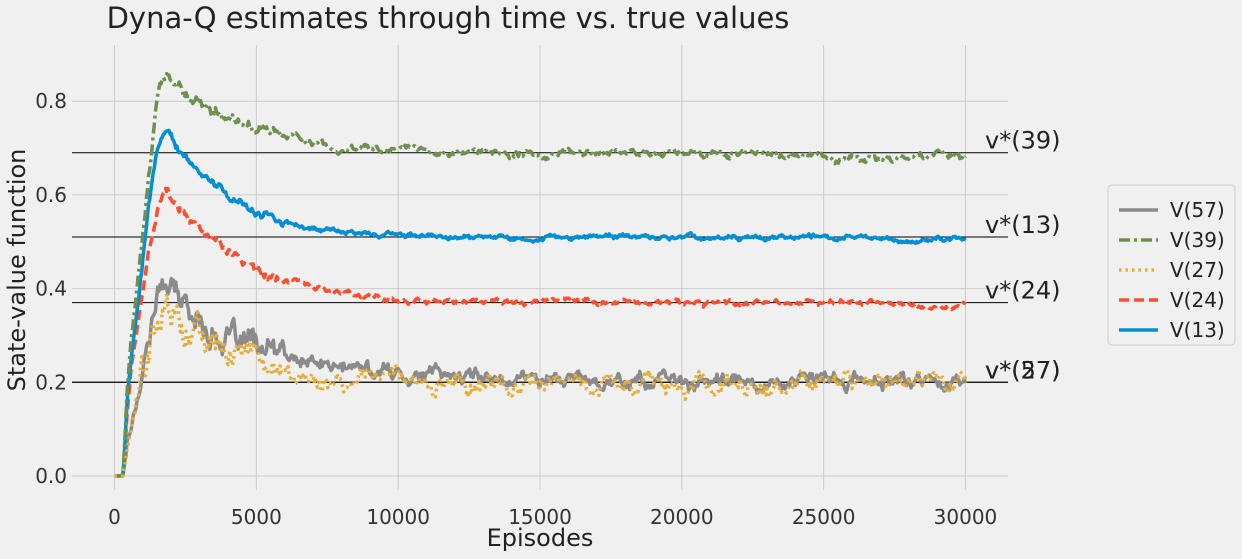 Image resolution: width=1242 pixels, height=559 pixels. What do you see at coordinates (966, 517) in the screenshot?
I see `x-tick-label: 30000` at bounding box center [966, 517].